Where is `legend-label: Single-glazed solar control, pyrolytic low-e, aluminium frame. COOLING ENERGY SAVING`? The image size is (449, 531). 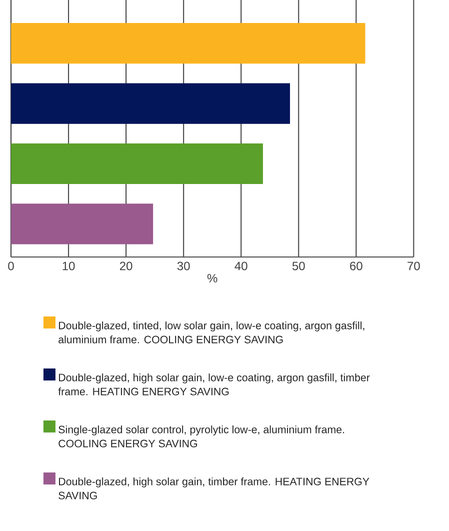
legend-label: Single-glazed solar control, pyrolytic low-e, aluminium frame. COOLING ENERGY SAVING is located at coordinates (201, 436).